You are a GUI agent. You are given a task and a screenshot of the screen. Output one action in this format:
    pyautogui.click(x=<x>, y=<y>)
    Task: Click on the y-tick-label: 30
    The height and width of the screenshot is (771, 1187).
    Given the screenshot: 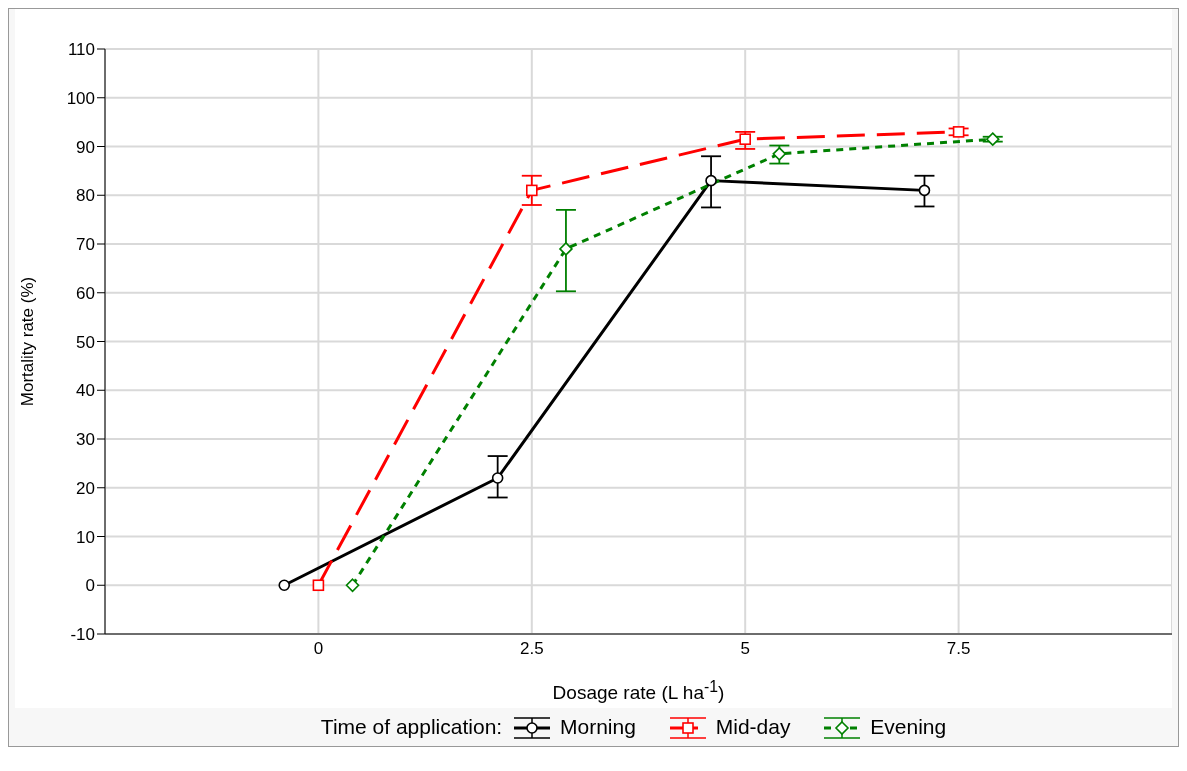 What is the action you would take?
    pyautogui.click(x=85, y=440)
    